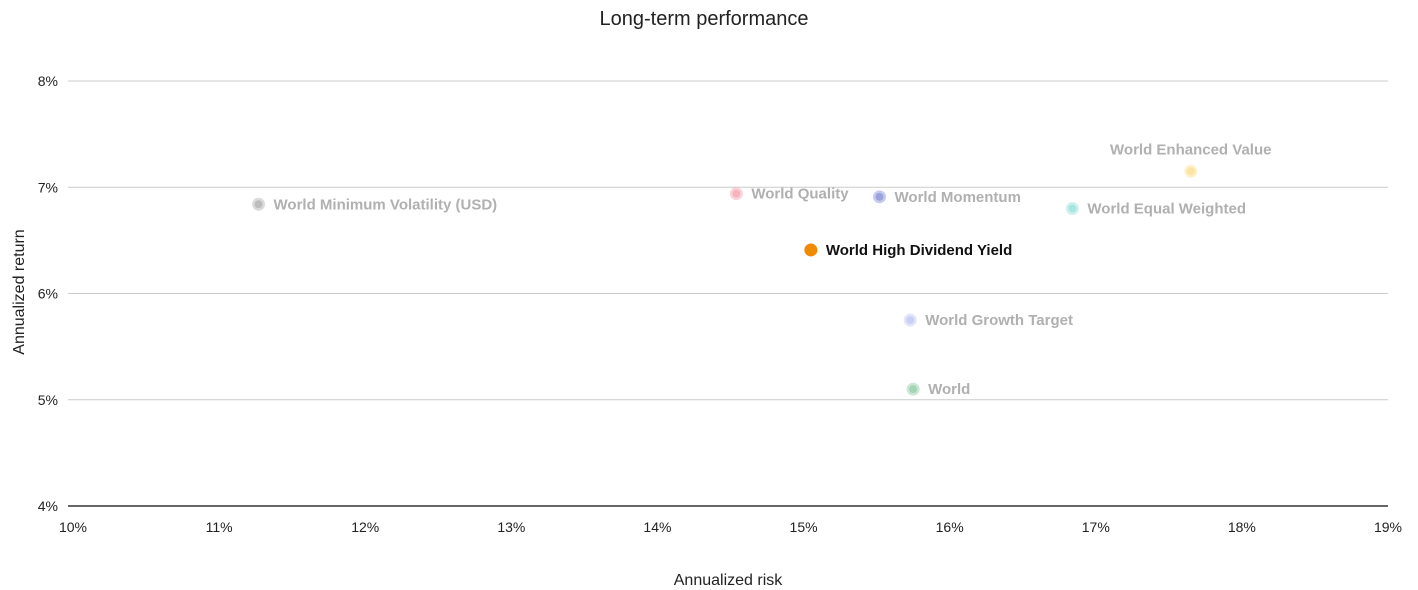 The image size is (1418, 590). I want to click on y-axis-ticks: 4% 5% 6% 7% 8%, so click(48, 293).